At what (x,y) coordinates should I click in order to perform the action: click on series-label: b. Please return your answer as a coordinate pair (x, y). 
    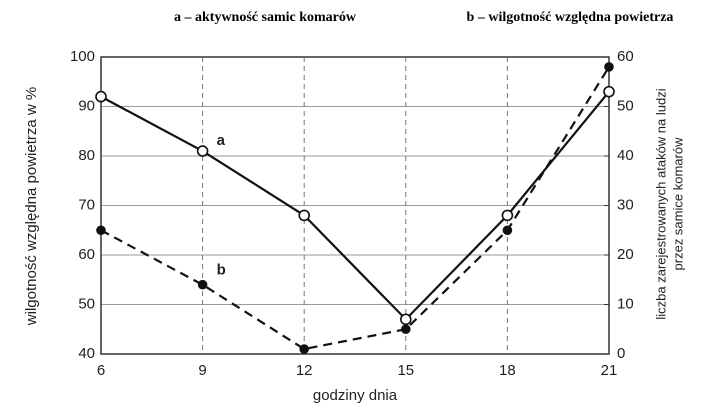
    Looking at the image, I should click on (221, 270).